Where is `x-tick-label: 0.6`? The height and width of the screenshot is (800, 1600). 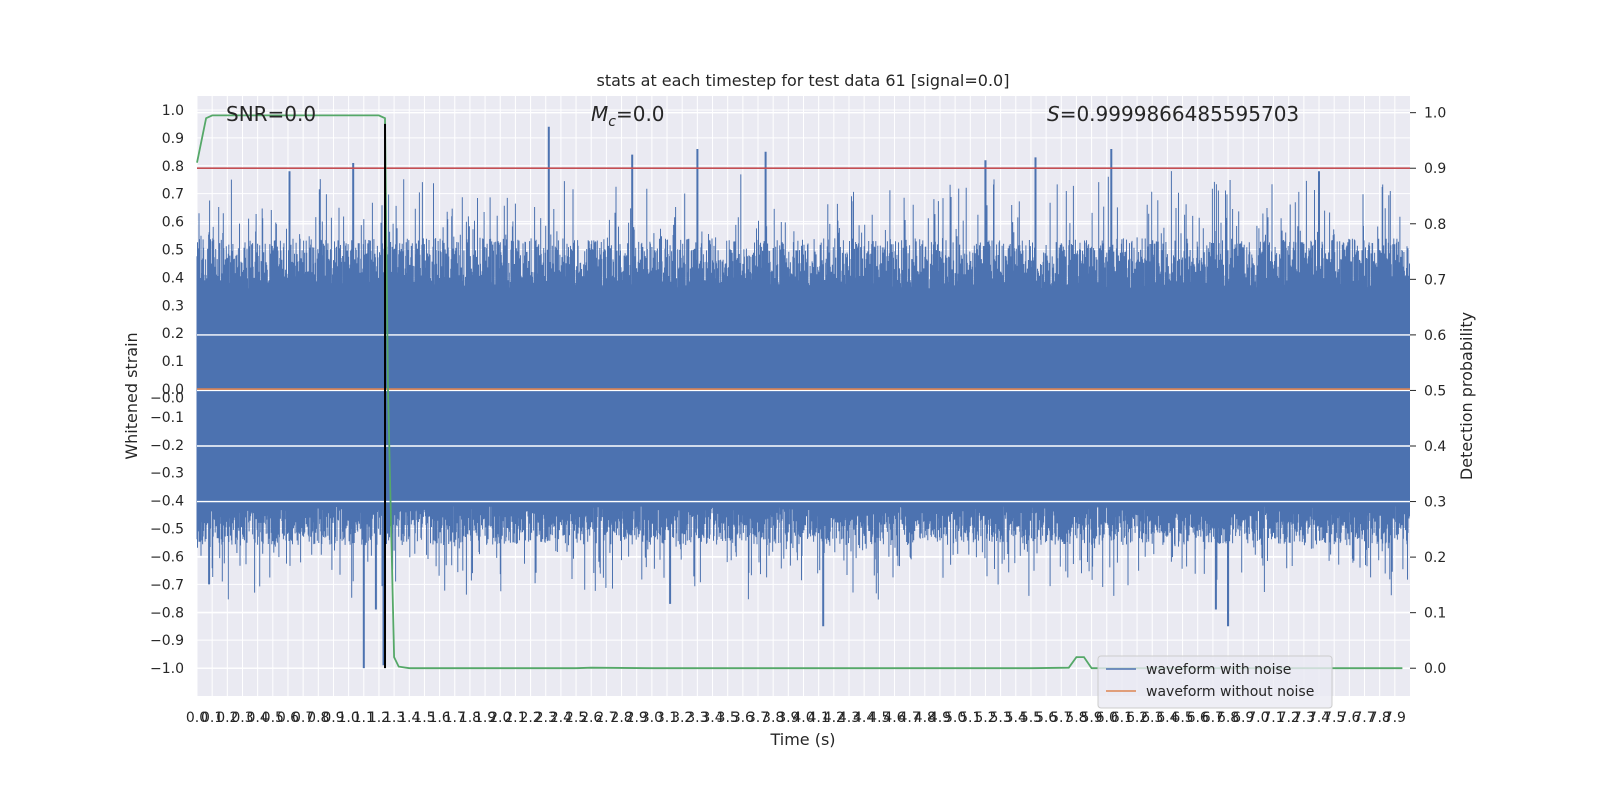 x-tick-label: 0.6 is located at coordinates (288, 718).